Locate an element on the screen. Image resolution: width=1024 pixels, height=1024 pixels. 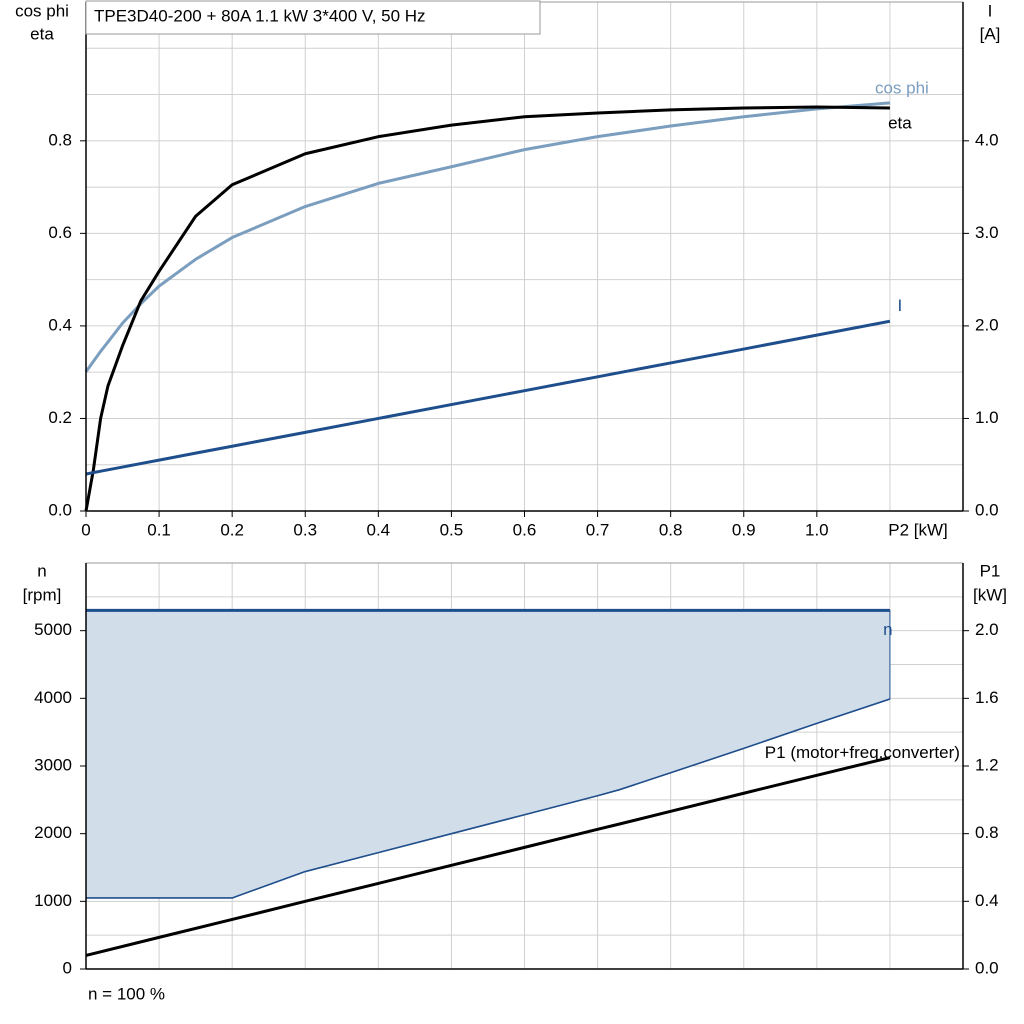
x-axis-label: P2 [kW] is located at coordinates (918, 529).